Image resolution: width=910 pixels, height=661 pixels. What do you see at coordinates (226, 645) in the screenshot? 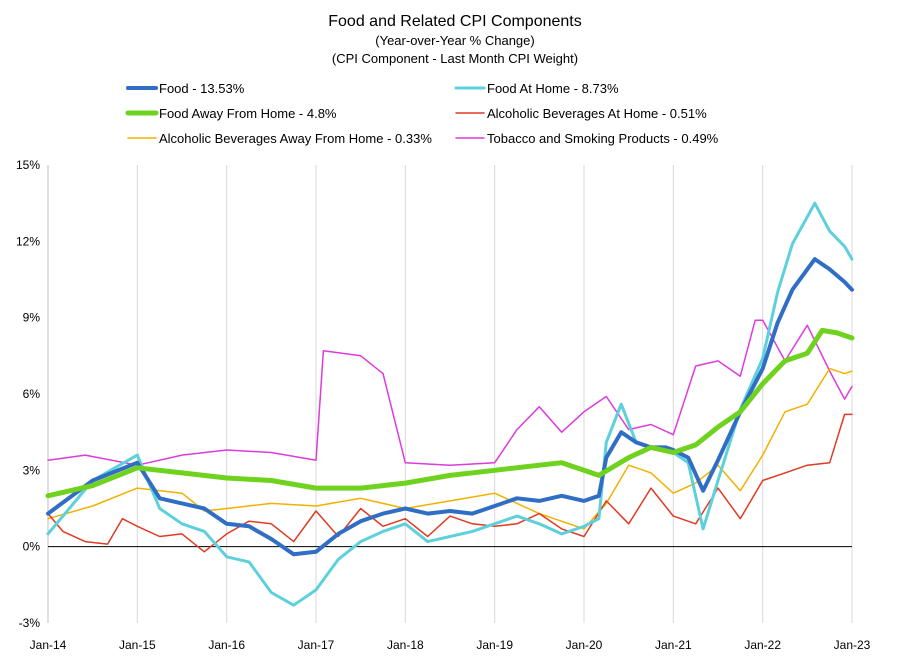
I see `x-tick-jan-16: Jan-16` at bounding box center [226, 645].